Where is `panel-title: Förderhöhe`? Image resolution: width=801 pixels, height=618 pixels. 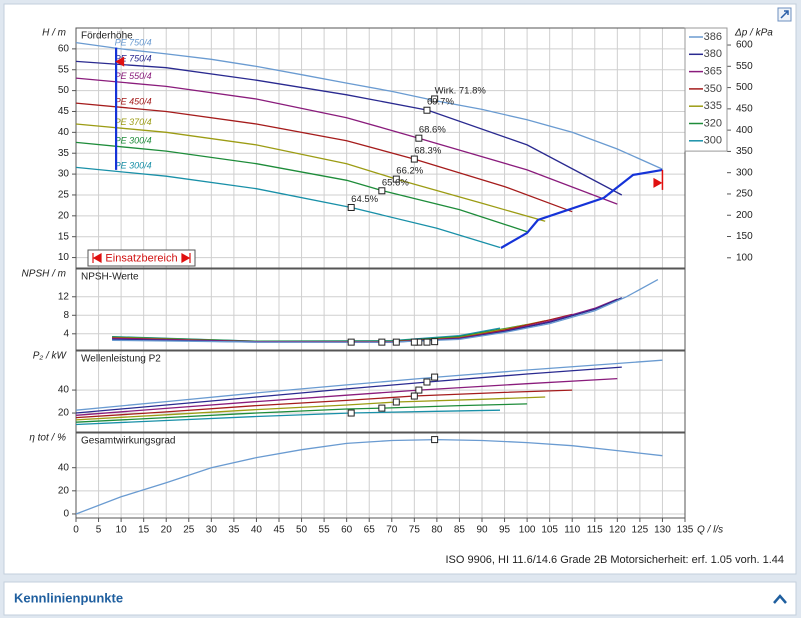
panel-title: Förderhöhe is located at coordinates (107, 36).